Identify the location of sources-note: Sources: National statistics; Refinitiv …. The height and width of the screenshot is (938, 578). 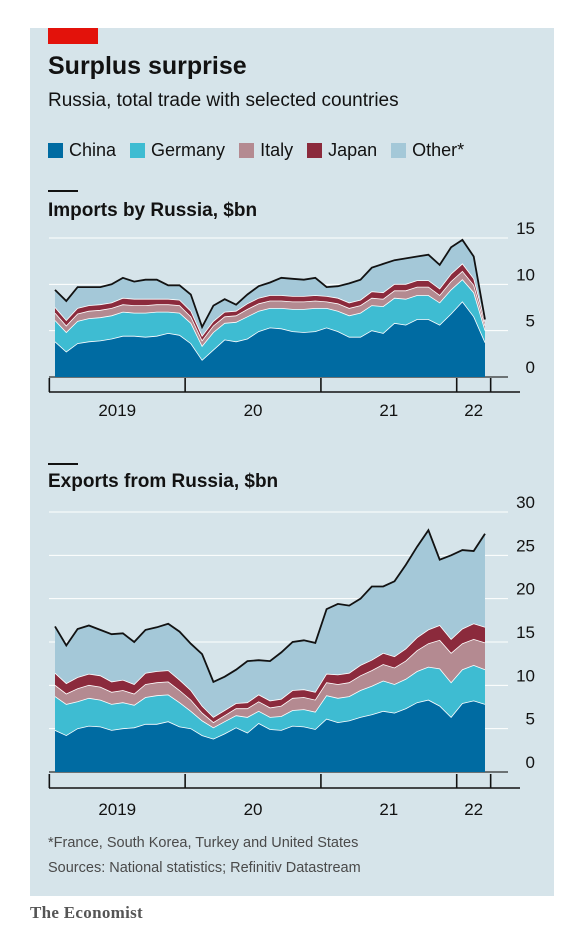
(204, 868).